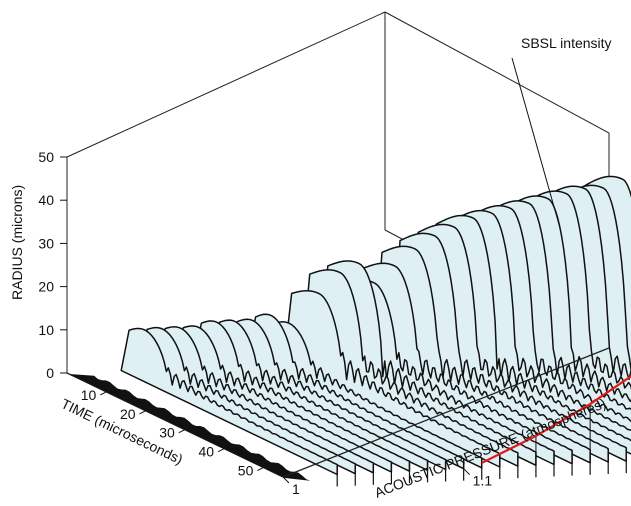  What do you see at coordinates (128, 414) in the screenshot?
I see `time-tick-label: 20` at bounding box center [128, 414].